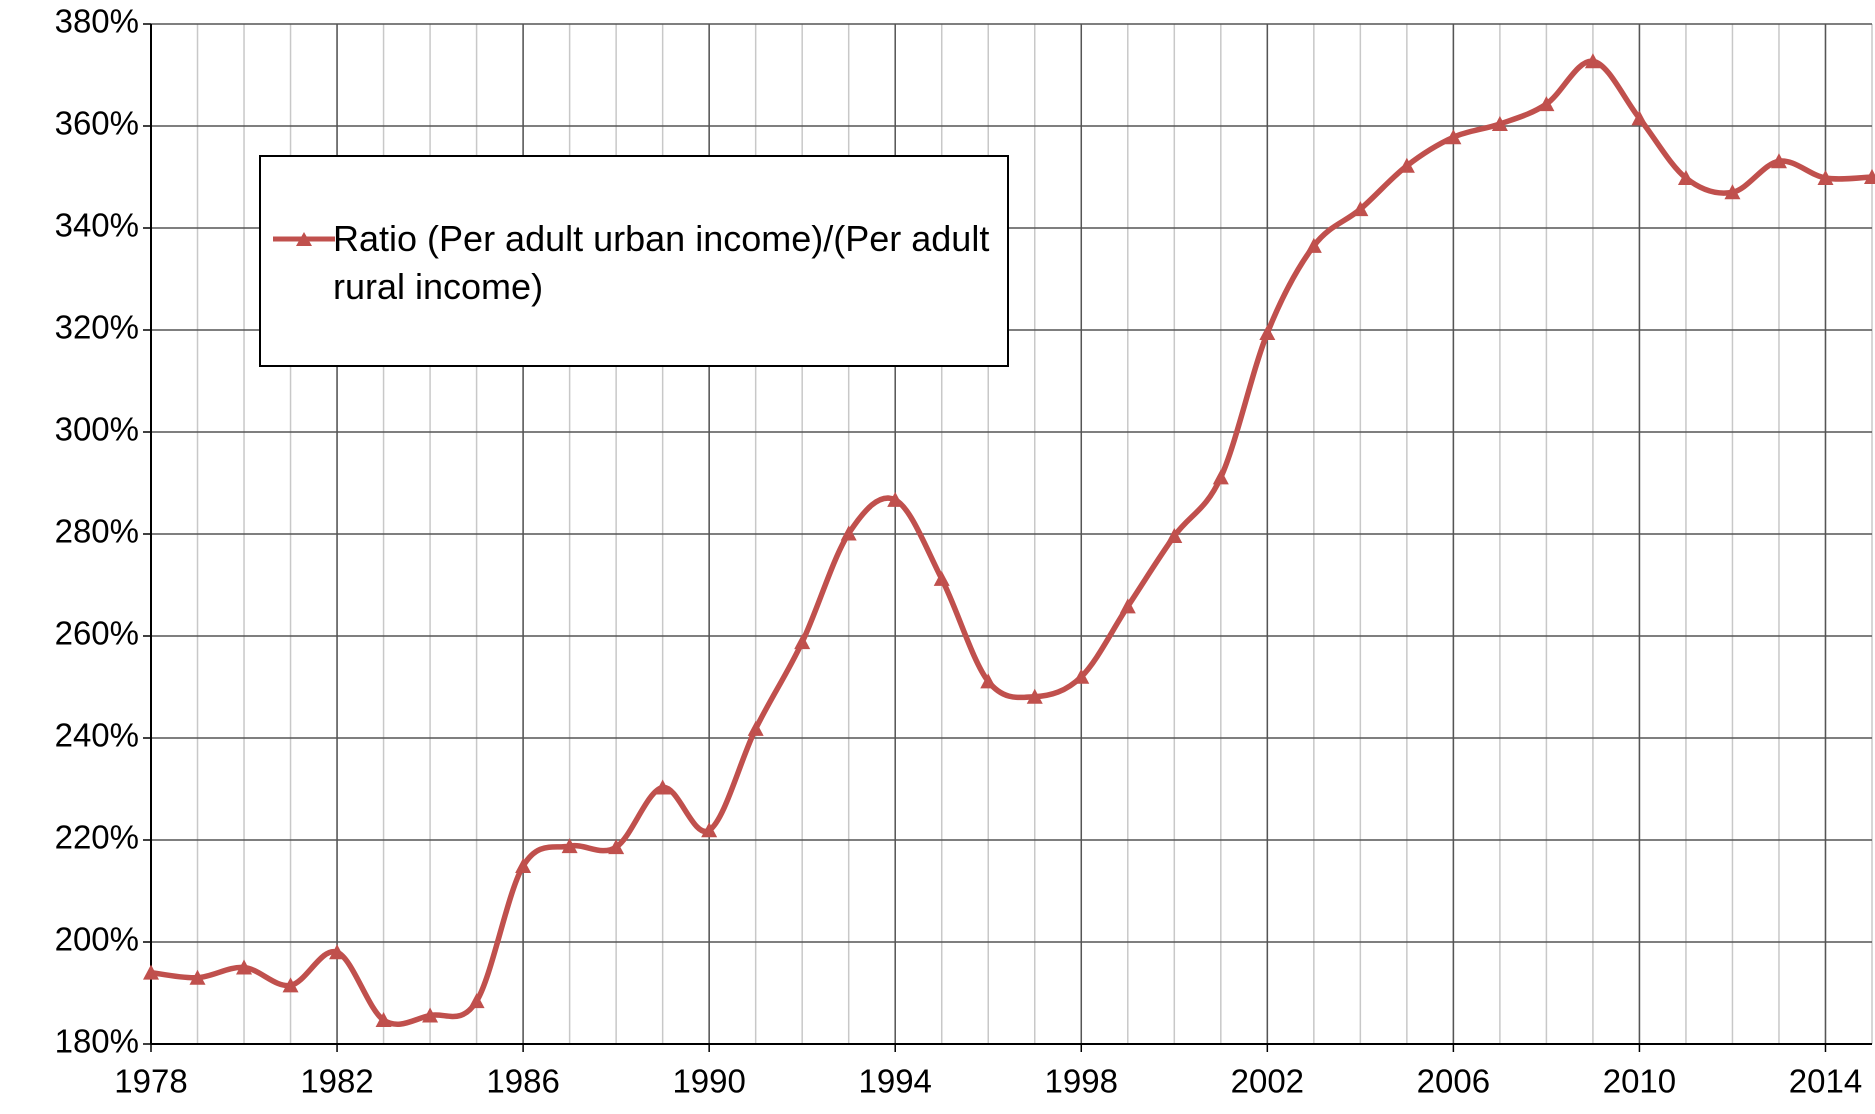 The image size is (1875, 1114). I want to click on y-tick-label: 240%, so click(97, 735).